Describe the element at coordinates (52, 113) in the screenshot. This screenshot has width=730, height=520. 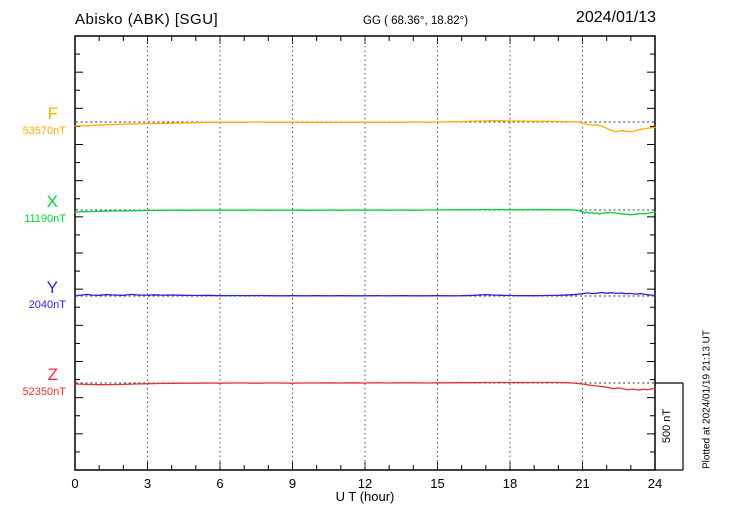
I see `trace-label-F: F` at that location.